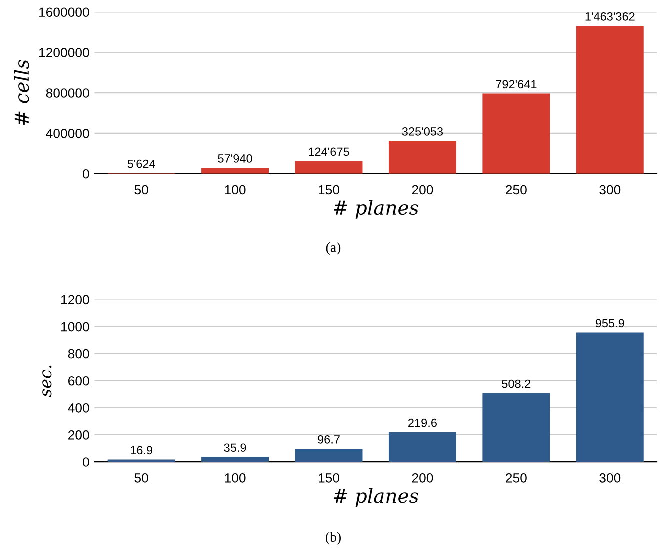  I want to click on data-label: 5'624, so click(142, 164).